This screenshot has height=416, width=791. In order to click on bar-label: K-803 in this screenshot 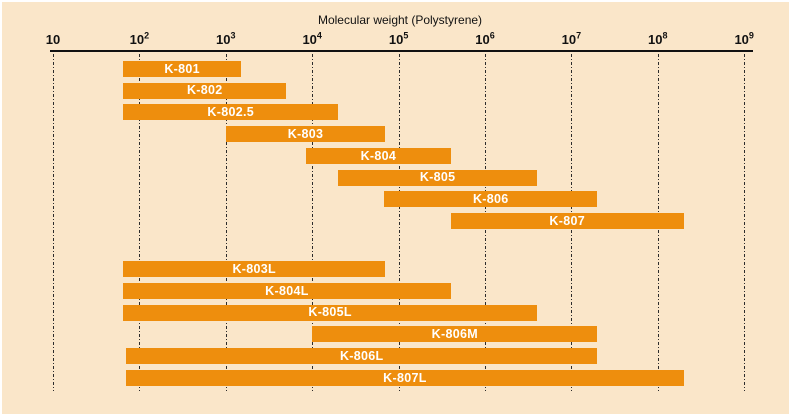, I will do `click(305, 133)`.